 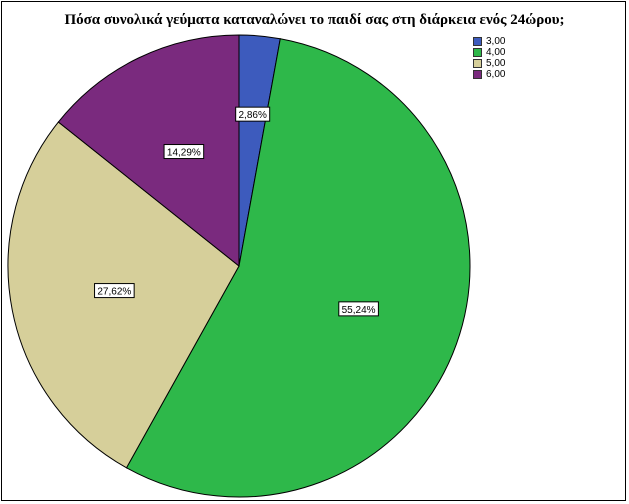 I want to click on data-label-2: 55,24%, so click(x=358, y=309).